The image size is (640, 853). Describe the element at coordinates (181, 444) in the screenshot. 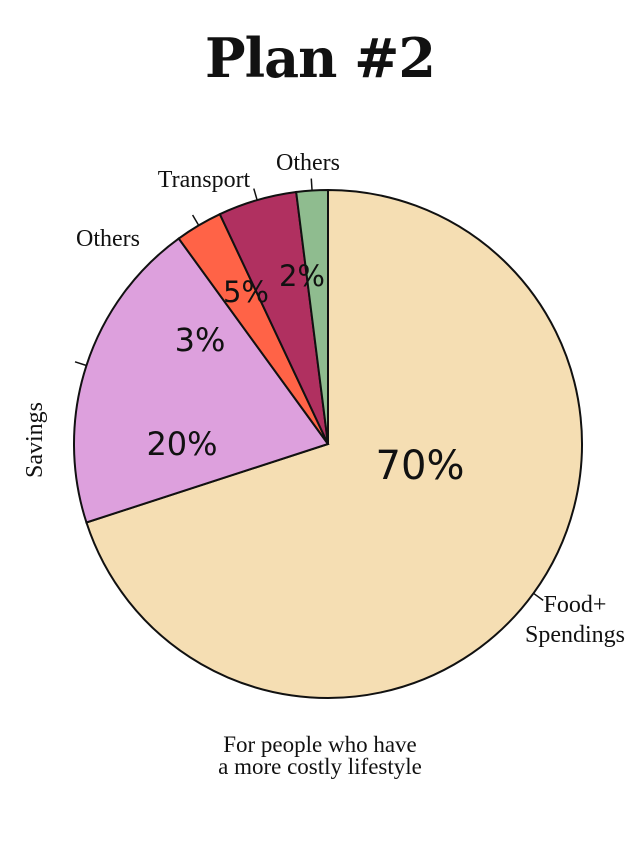

I see `pie-value-label-1: 20%` at that location.